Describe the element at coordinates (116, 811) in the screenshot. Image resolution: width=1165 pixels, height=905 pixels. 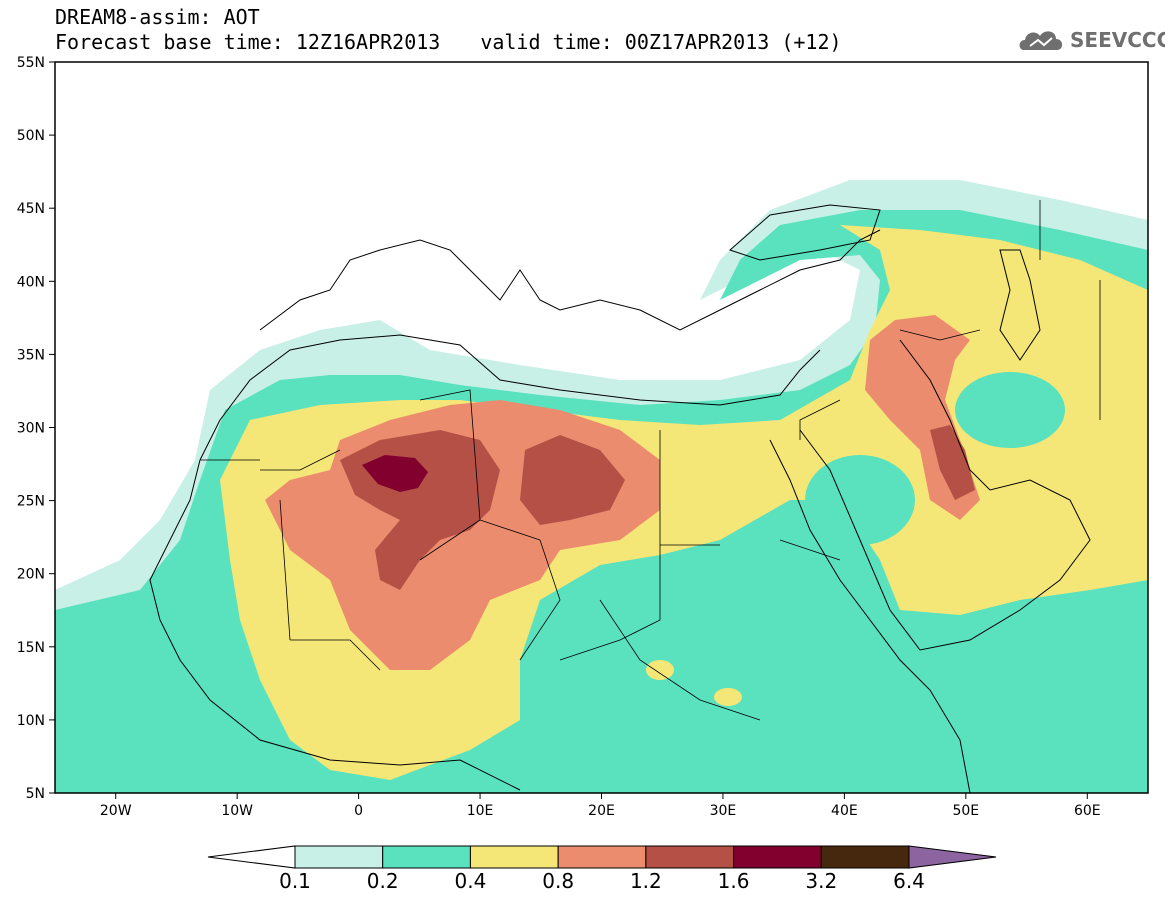
I see `lon-tick-label: 20W` at that location.